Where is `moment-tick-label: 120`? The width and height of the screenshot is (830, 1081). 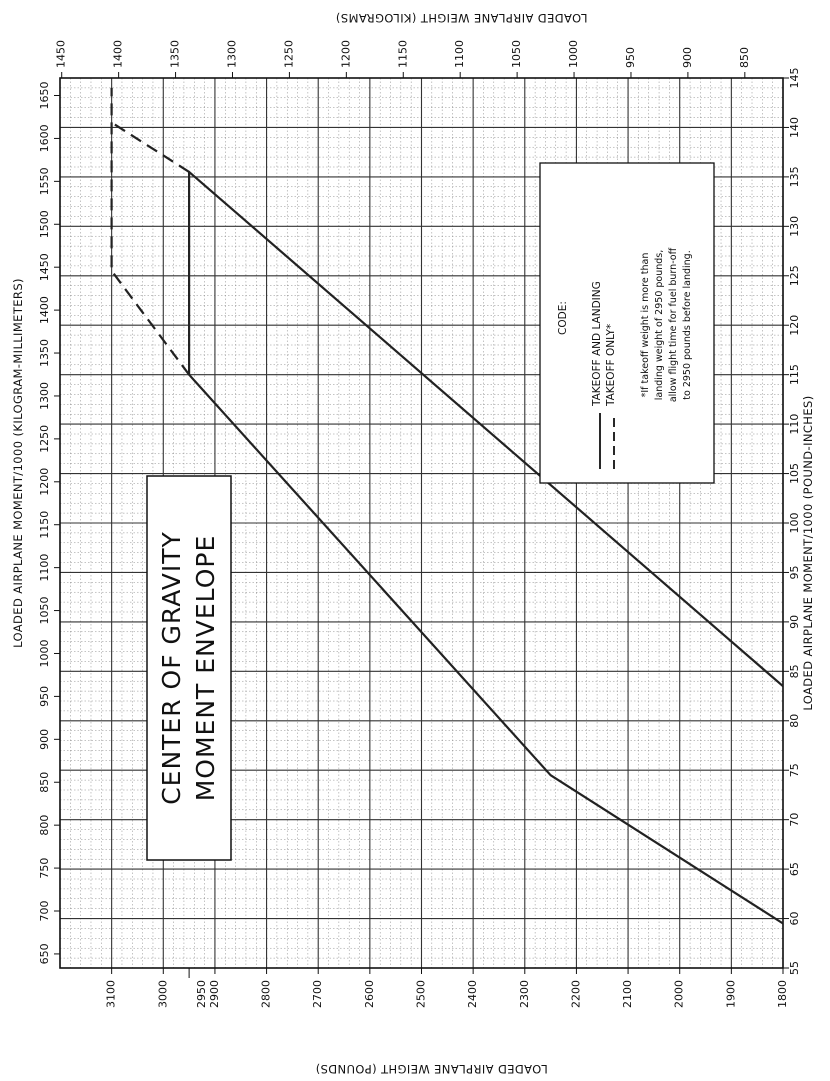 moment-tick-label: 120 is located at coordinates (794, 325).